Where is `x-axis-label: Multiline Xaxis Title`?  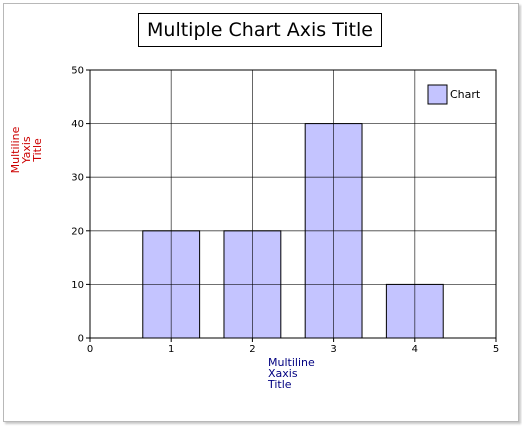 x-axis-label: Multiline Xaxis Title is located at coordinates (291, 373).